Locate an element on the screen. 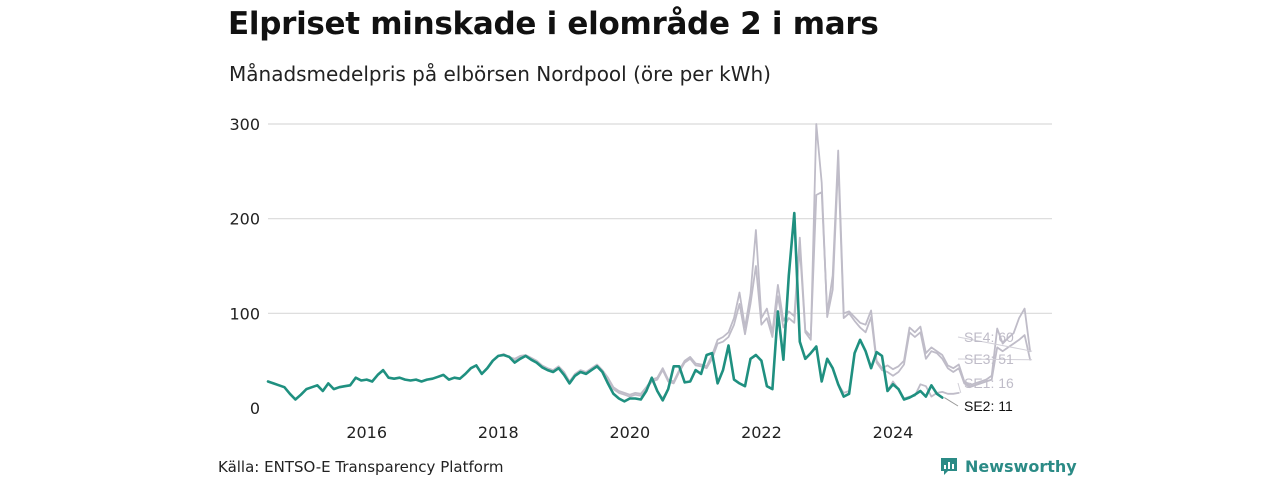 Image resolution: width=1280 pixels, height=480 pixels. source-note: Källa: ENTSO-E Transparency Platform is located at coordinates (361, 467).